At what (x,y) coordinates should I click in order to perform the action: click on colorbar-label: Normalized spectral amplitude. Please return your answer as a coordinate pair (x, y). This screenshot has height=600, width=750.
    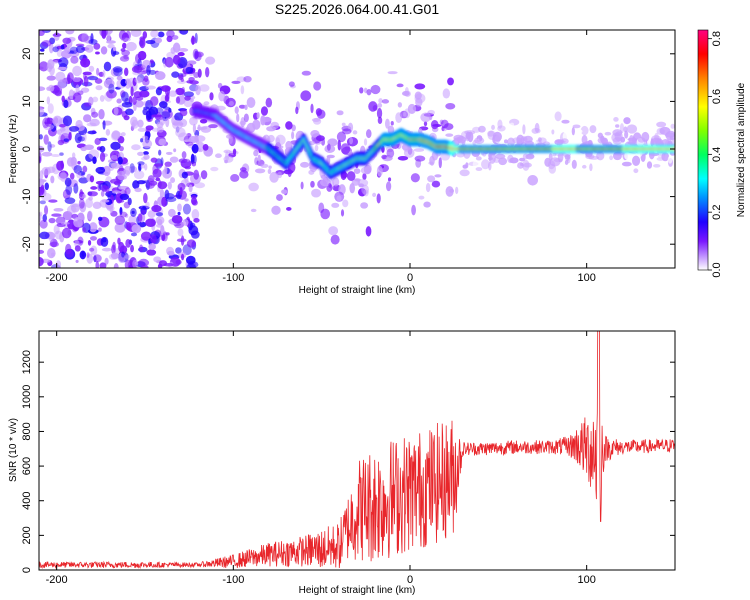
    Looking at the image, I should click on (741, 149).